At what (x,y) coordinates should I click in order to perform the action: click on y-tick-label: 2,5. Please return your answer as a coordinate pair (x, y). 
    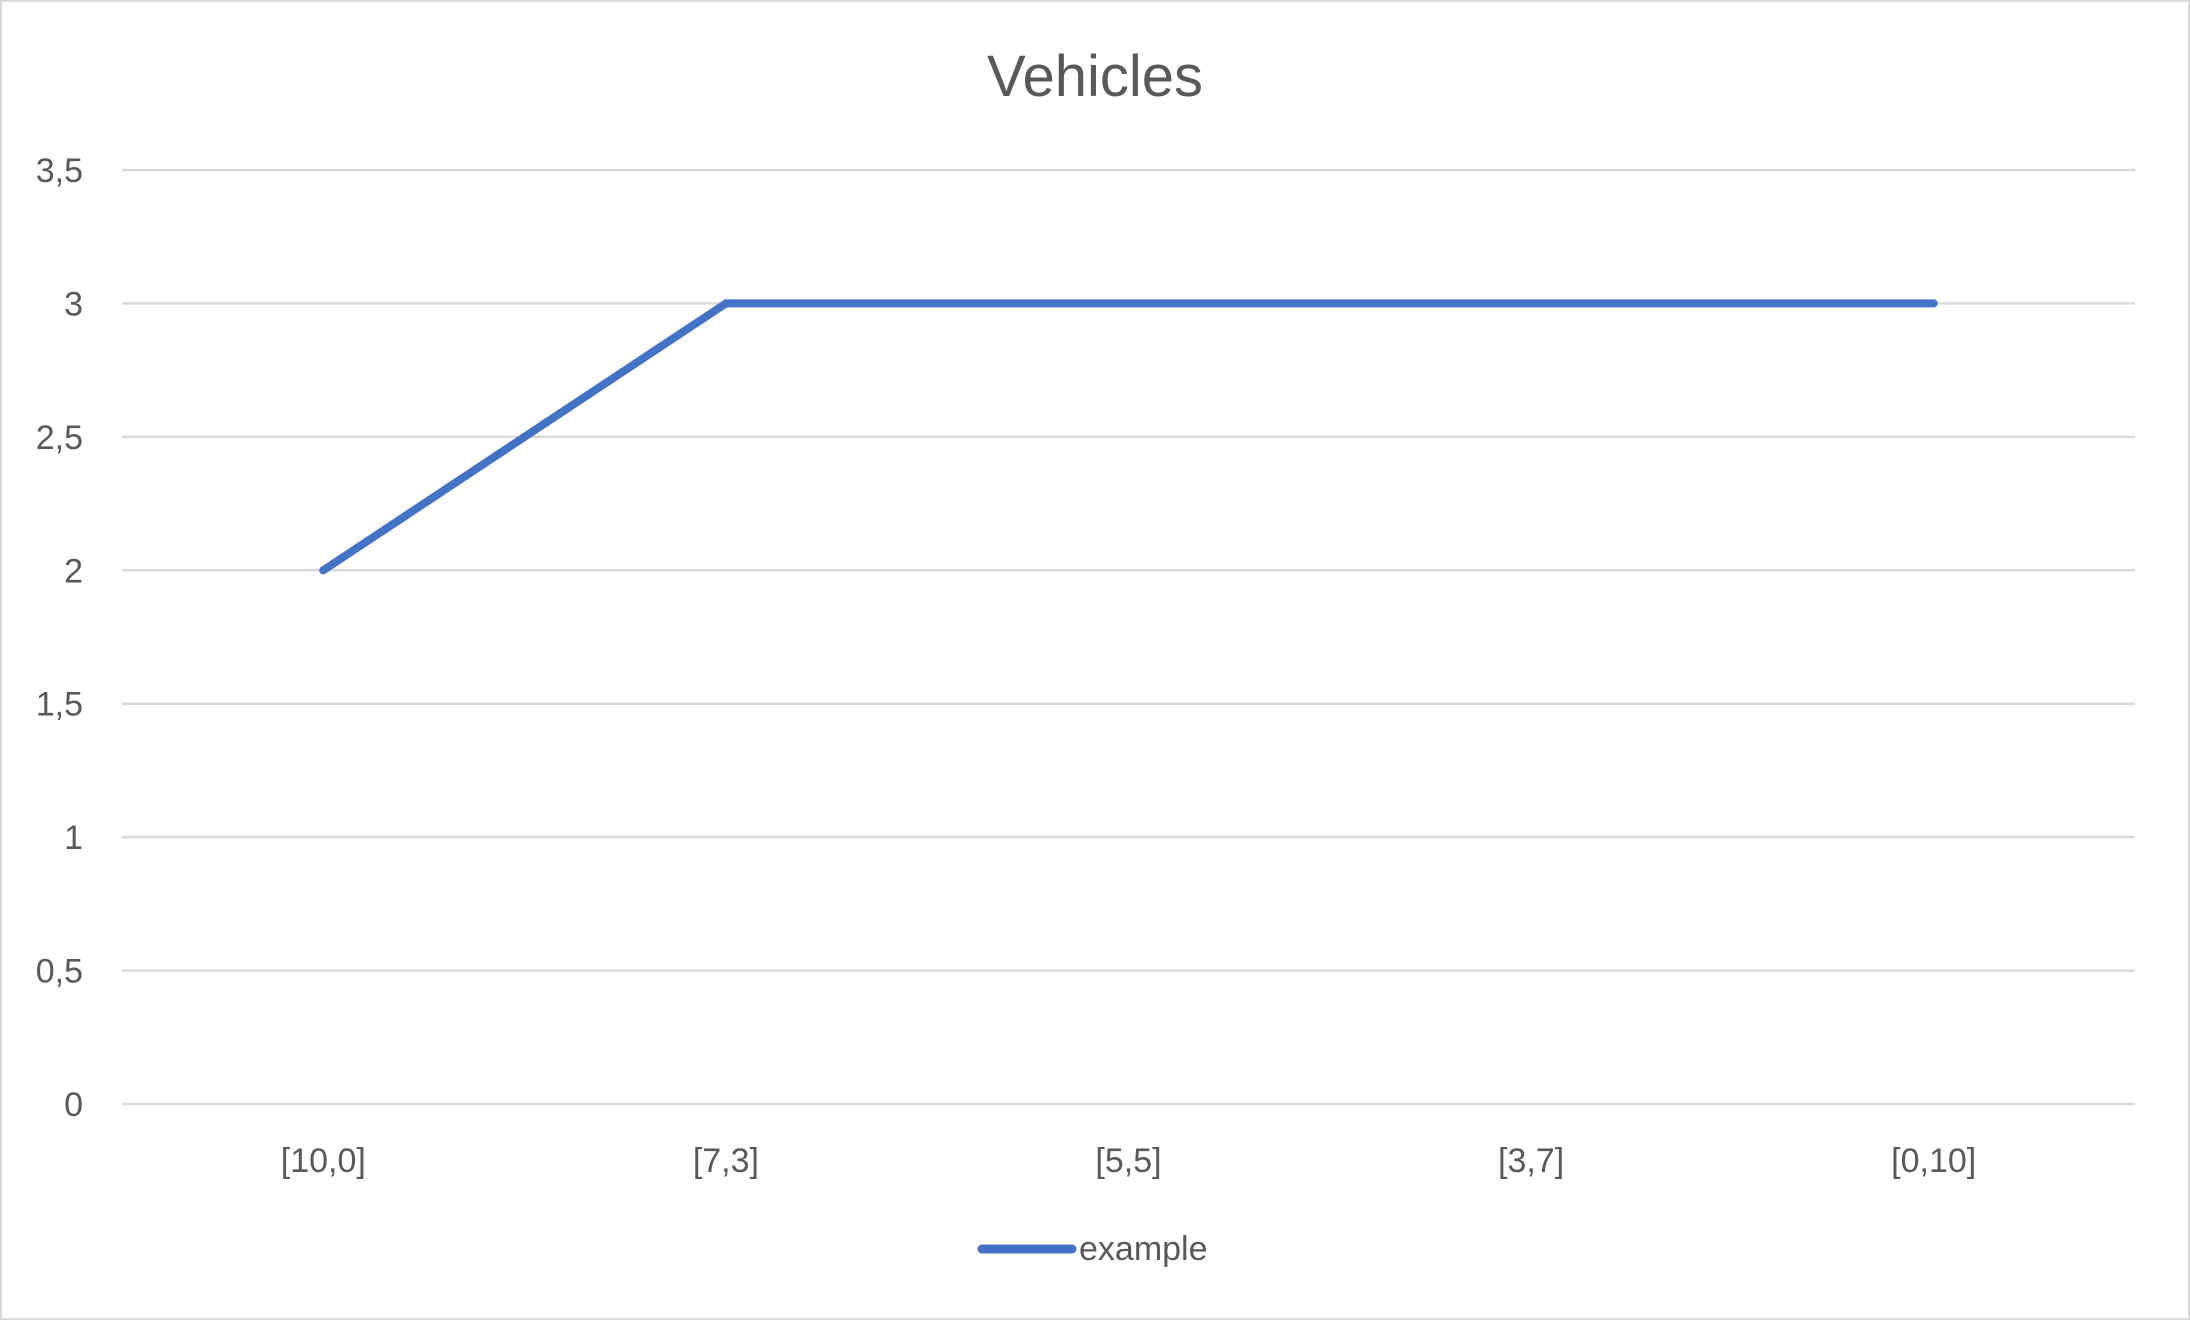
    Looking at the image, I should click on (59, 438).